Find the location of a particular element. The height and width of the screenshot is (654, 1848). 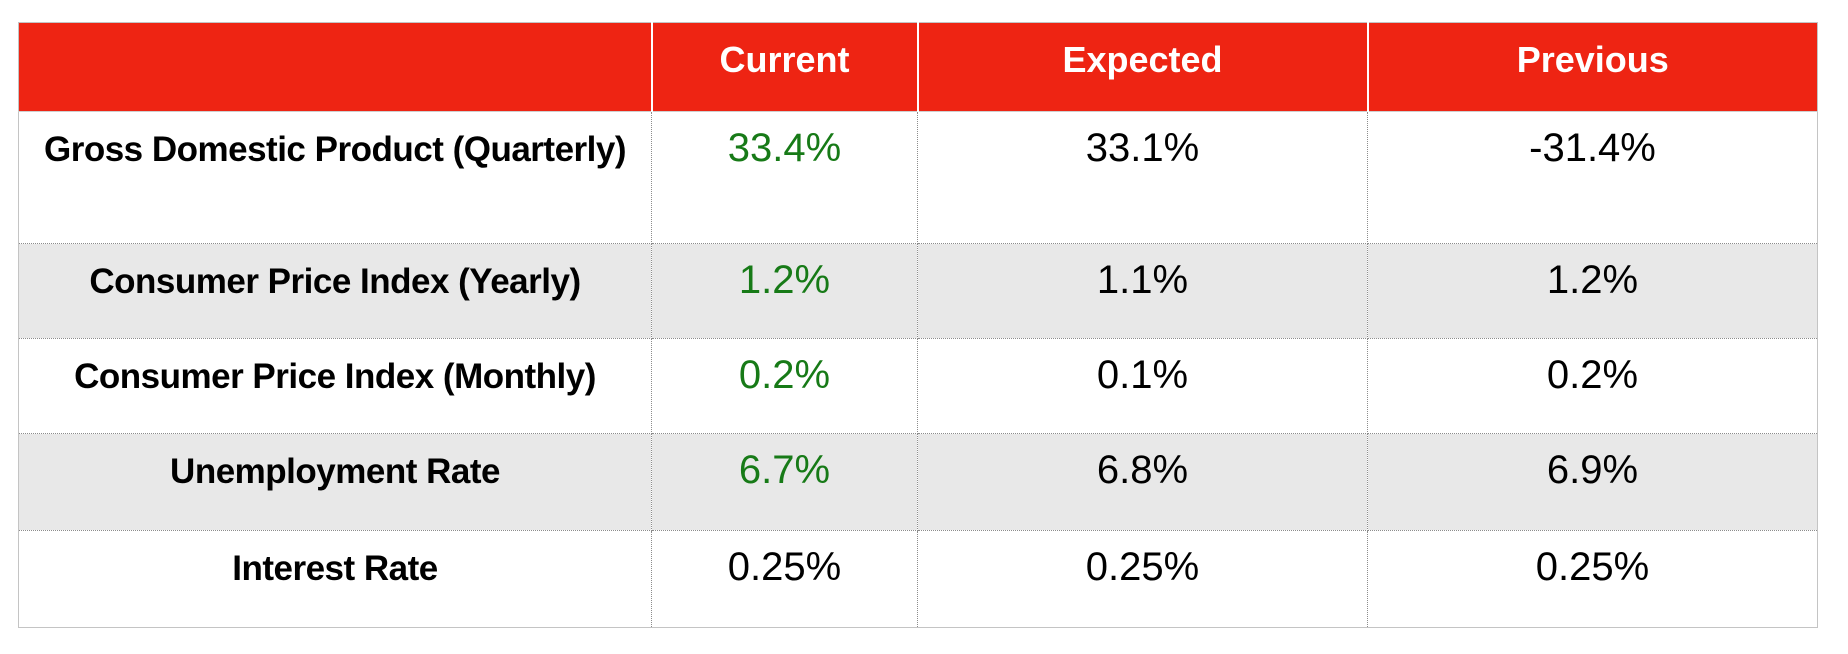

header-row: Current Expected Previous is located at coordinates (918, 67).